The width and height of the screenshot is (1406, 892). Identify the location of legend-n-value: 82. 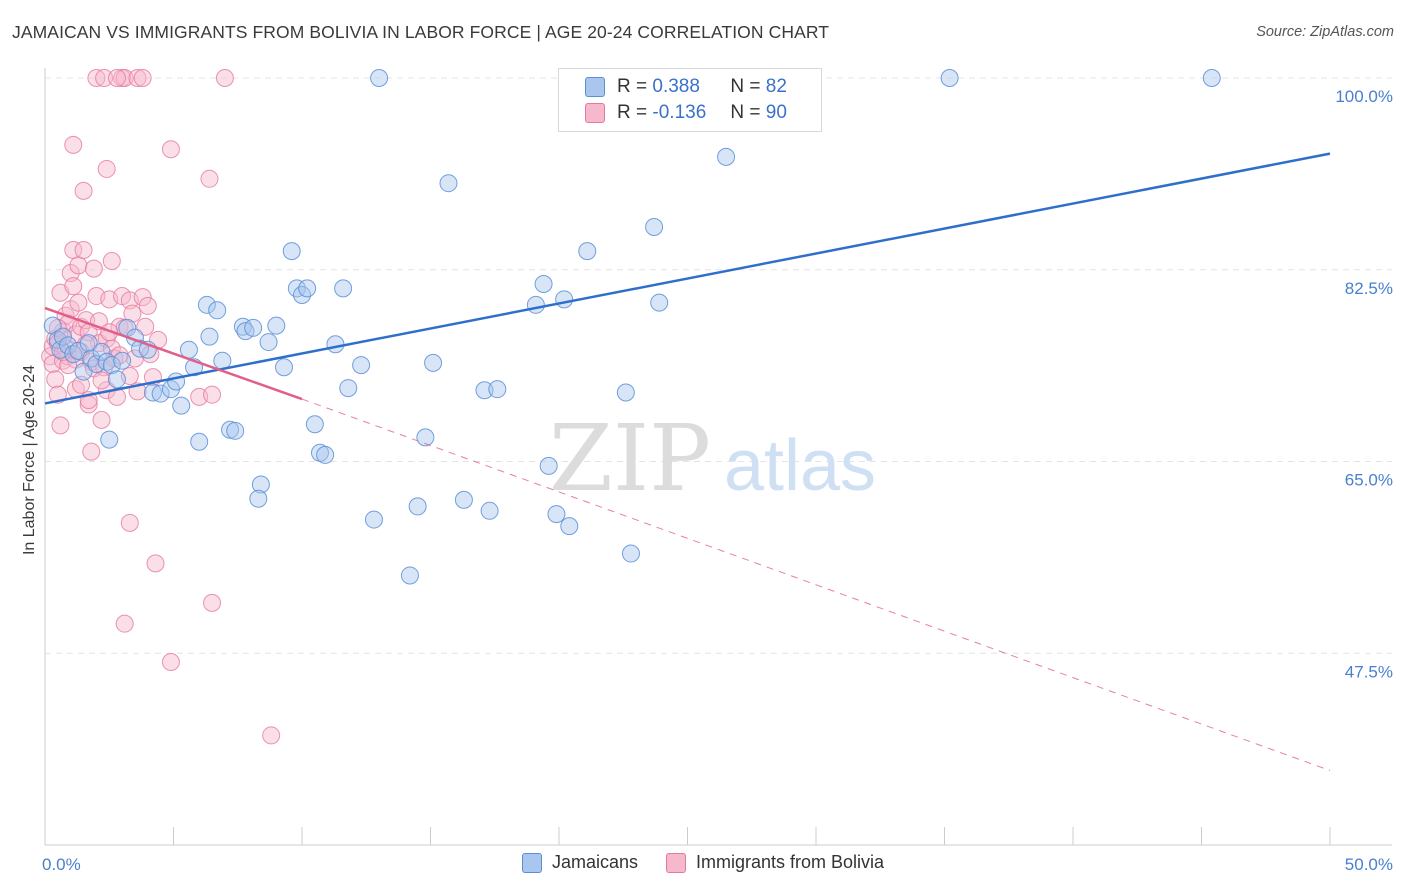
(776, 86).